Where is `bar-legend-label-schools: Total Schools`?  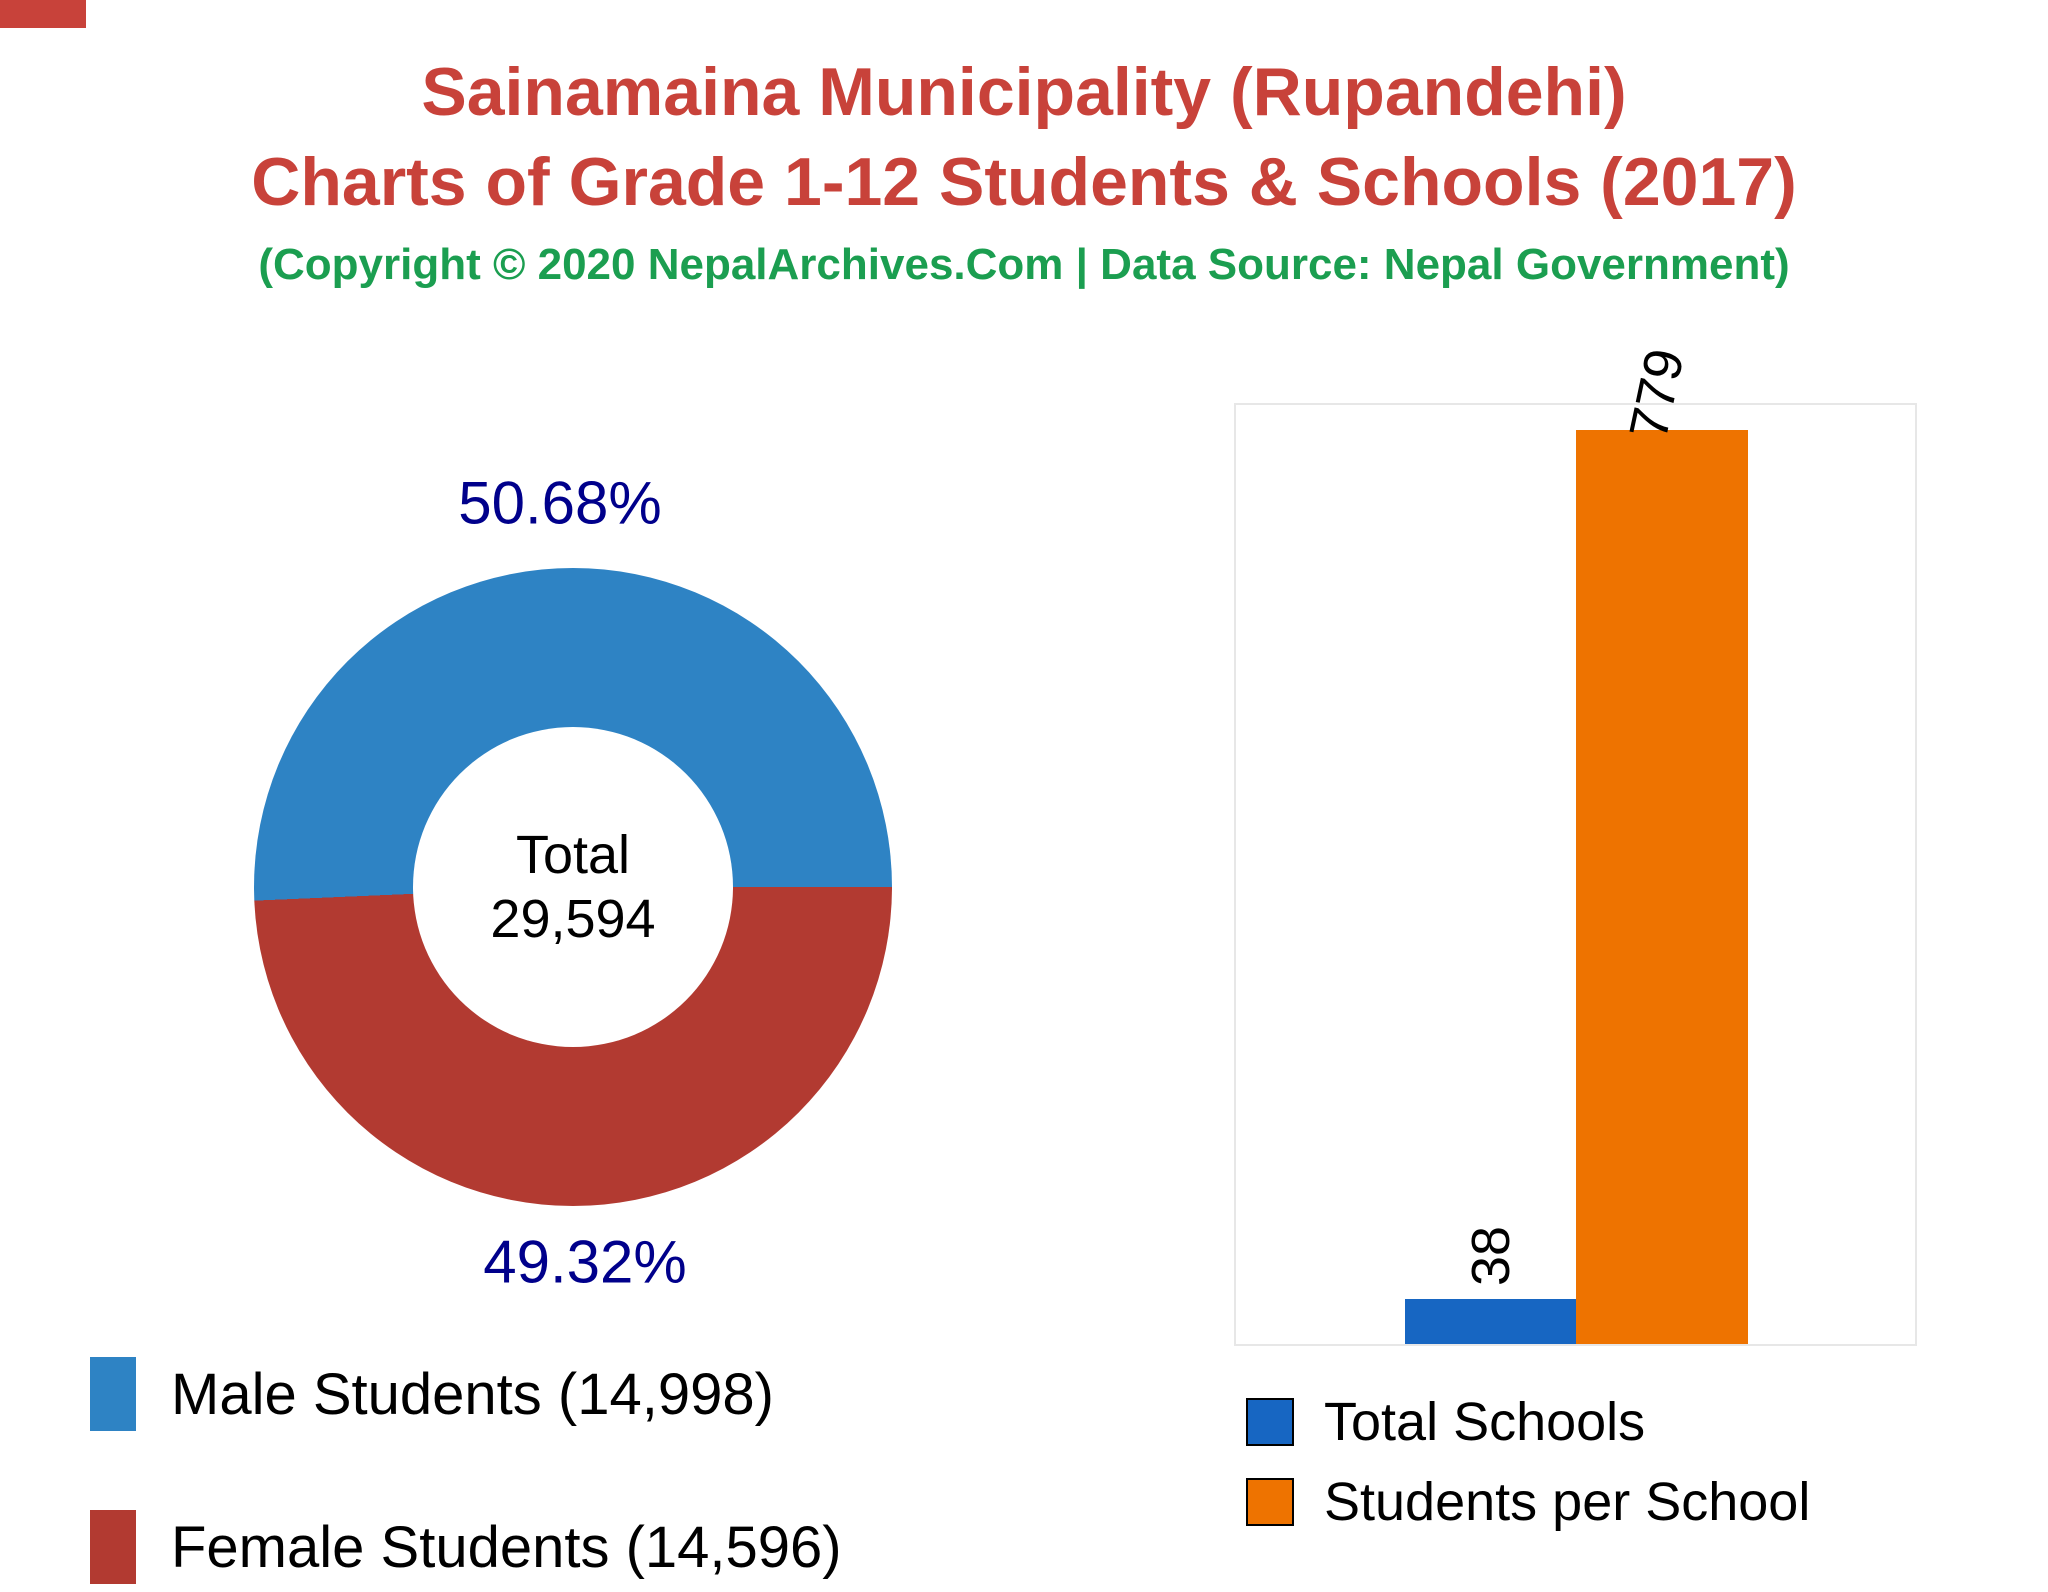 bar-legend-label-schools: Total Schools is located at coordinates (1485, 1422).